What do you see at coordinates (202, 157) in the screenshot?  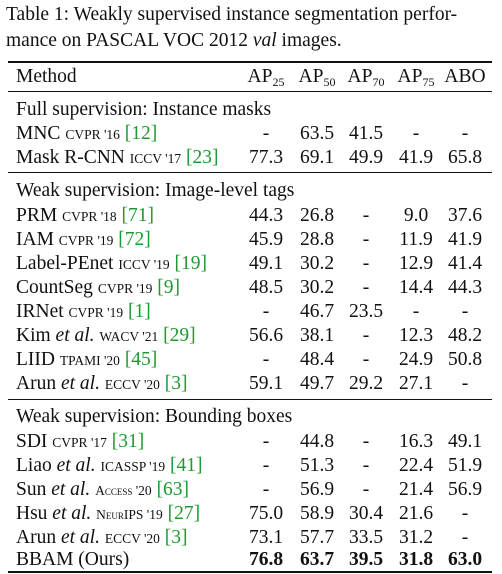 I see `citation-link: [23]` at bounding box center [202, 157].